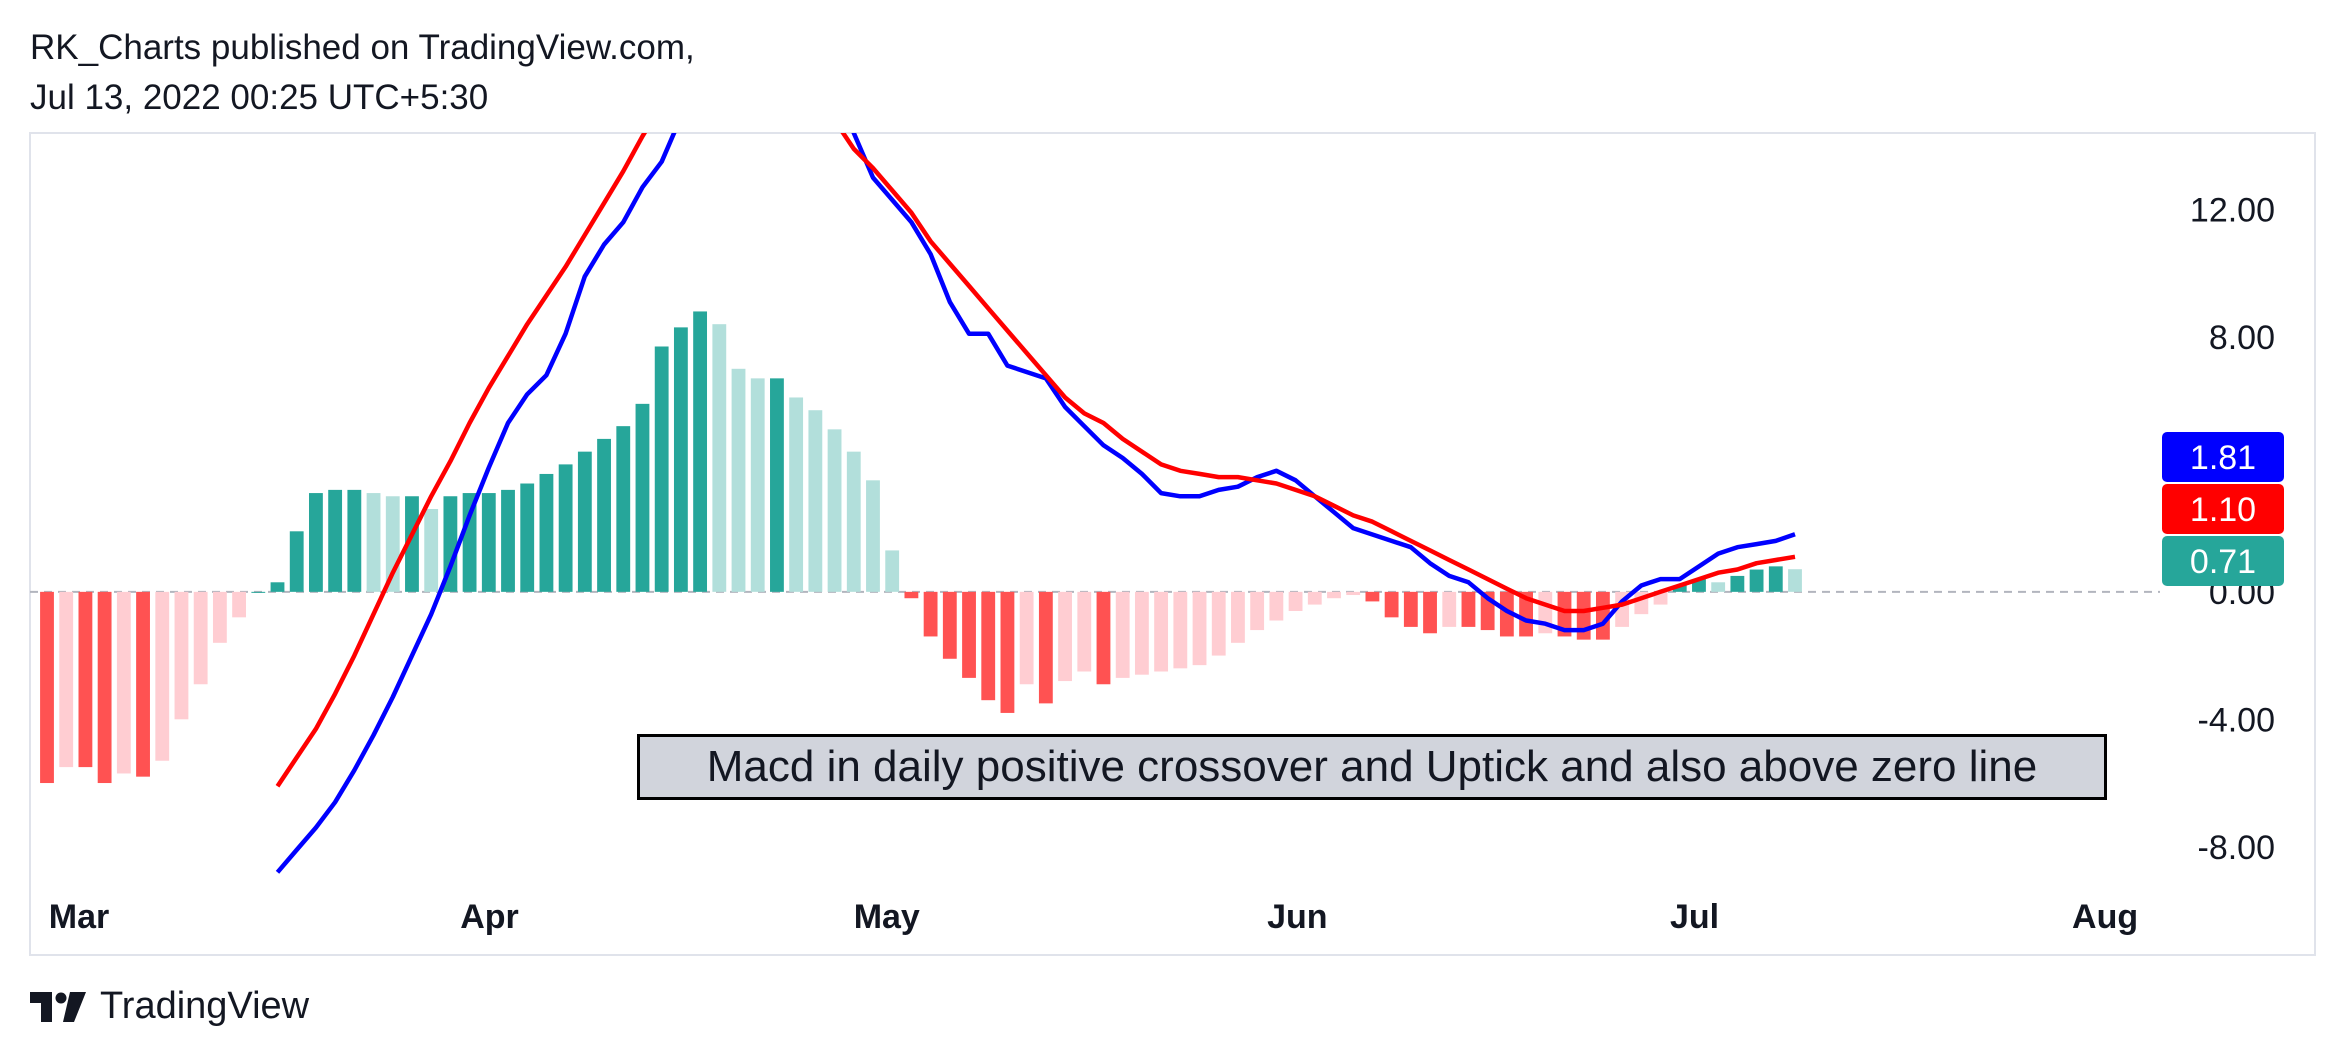 The height and width of the screenshot is (1059, 2343). I want to click on x-tick-label: Jul, so click(1694, 917).